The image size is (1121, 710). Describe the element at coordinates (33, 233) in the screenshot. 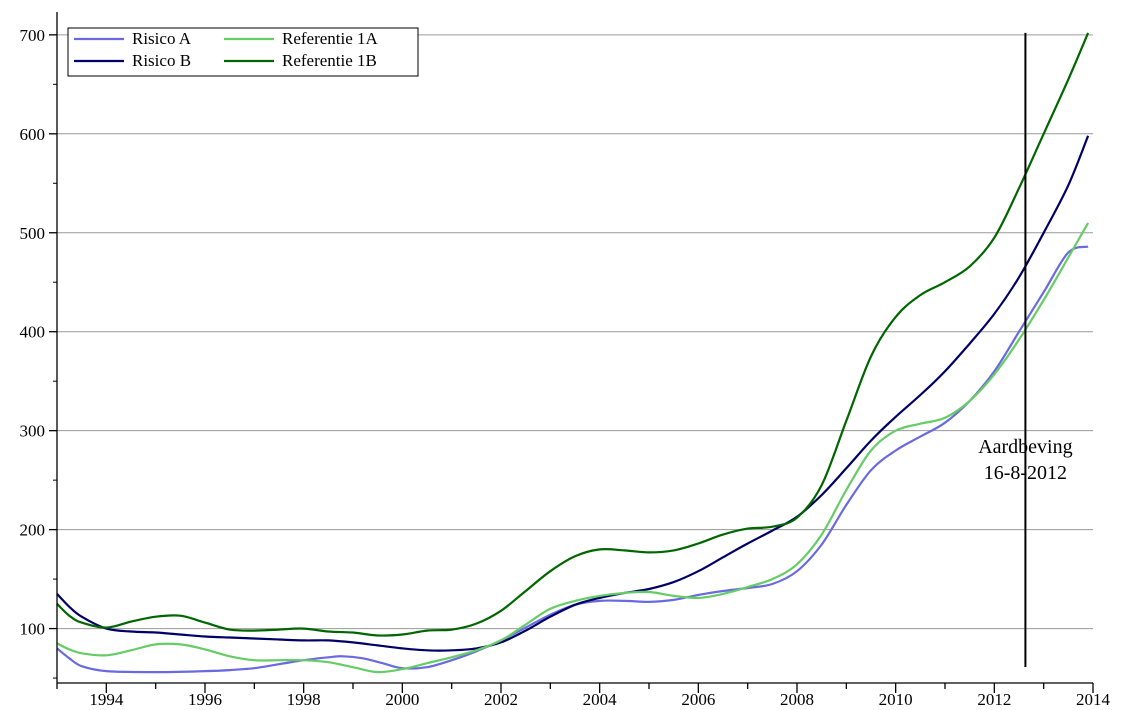

I see `y-tick-label-500: 500` at that location.